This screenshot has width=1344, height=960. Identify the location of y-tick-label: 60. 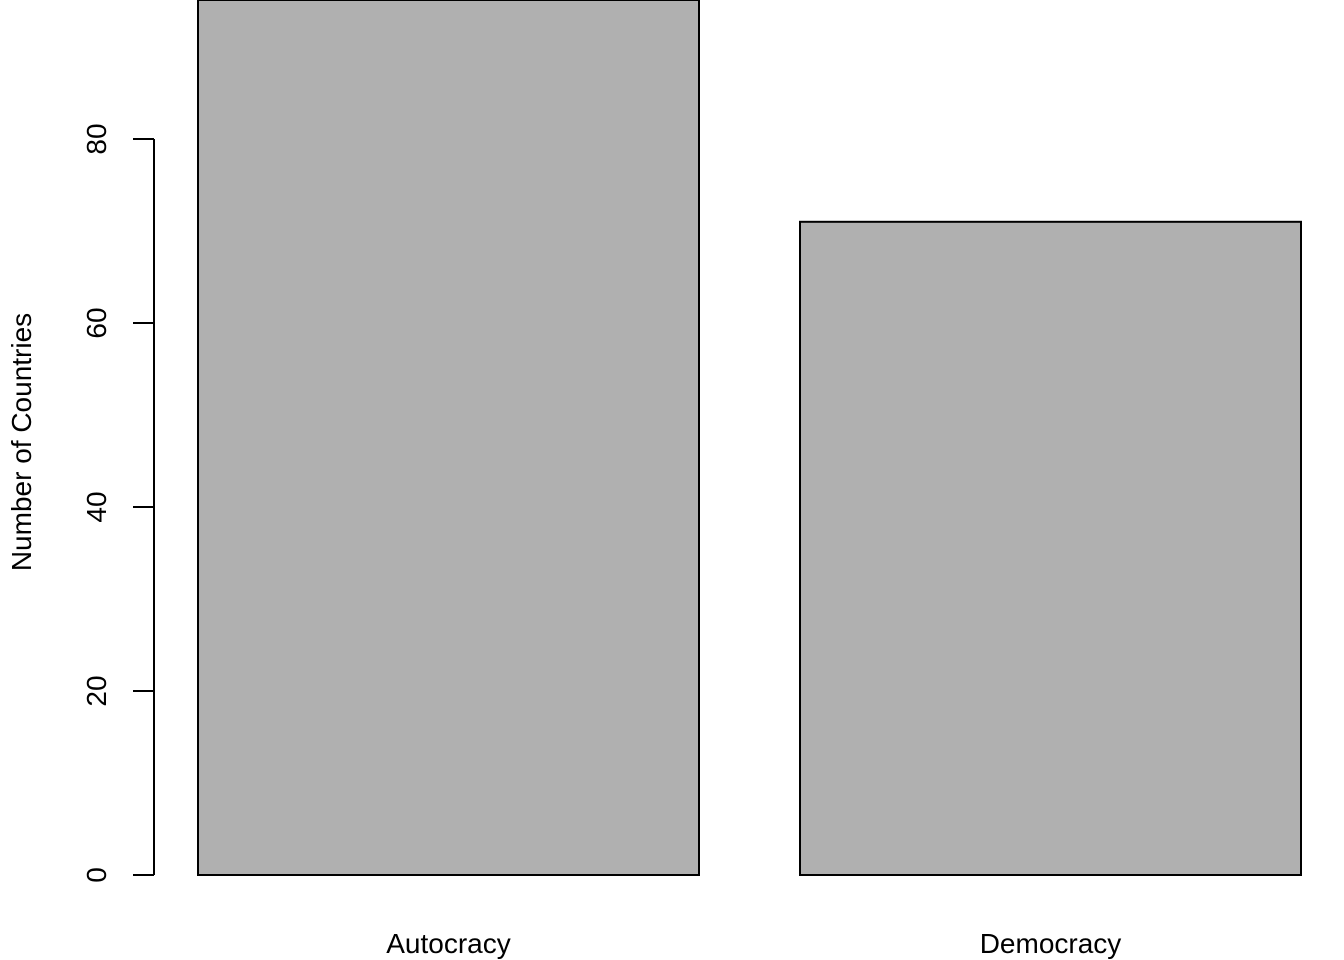
(96, 322).